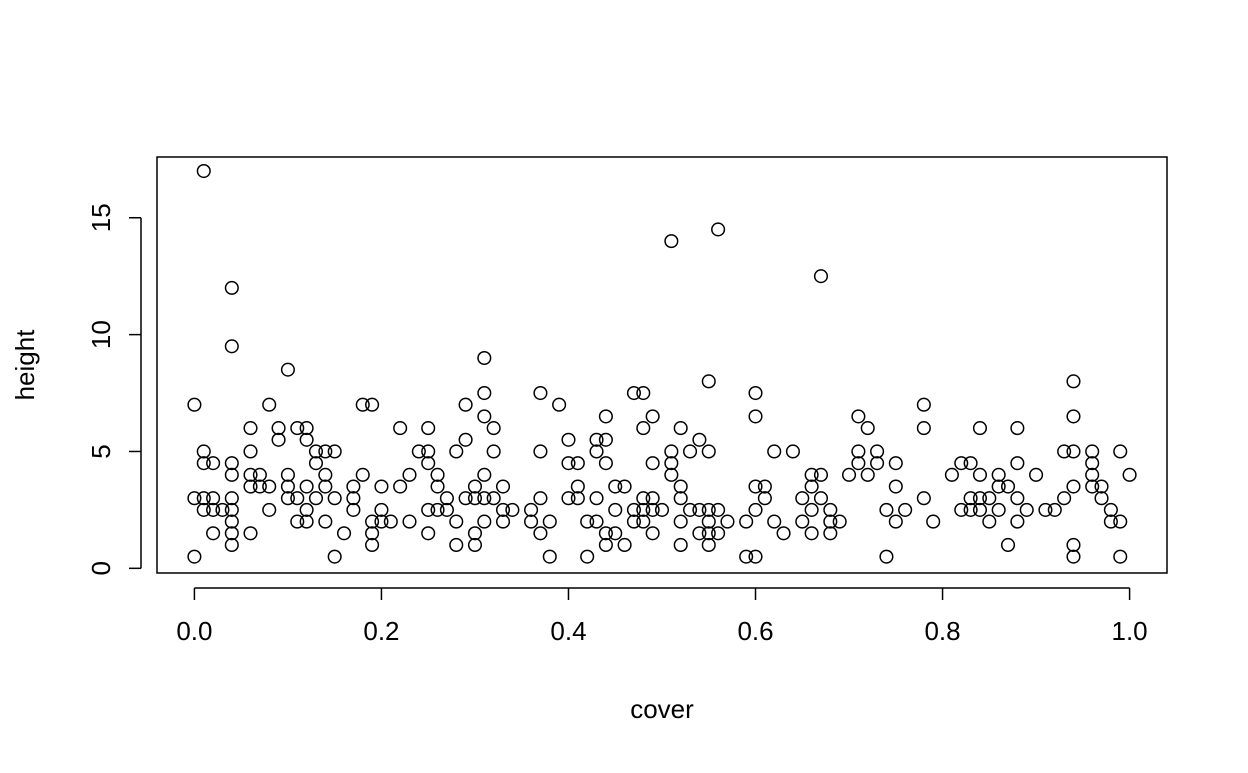  Describe the element at coordinates (25, 365) in the screenshot. I see `y-axis-label: height` at that location.